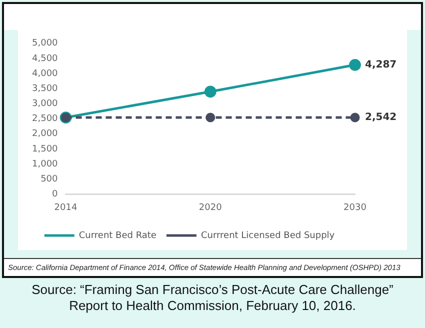 The image size is (425, 328). What do you see at coordinates (45, 43) in the screenshot?
I see `y-tick-label: 5,000` at bounding box center [45, 43].